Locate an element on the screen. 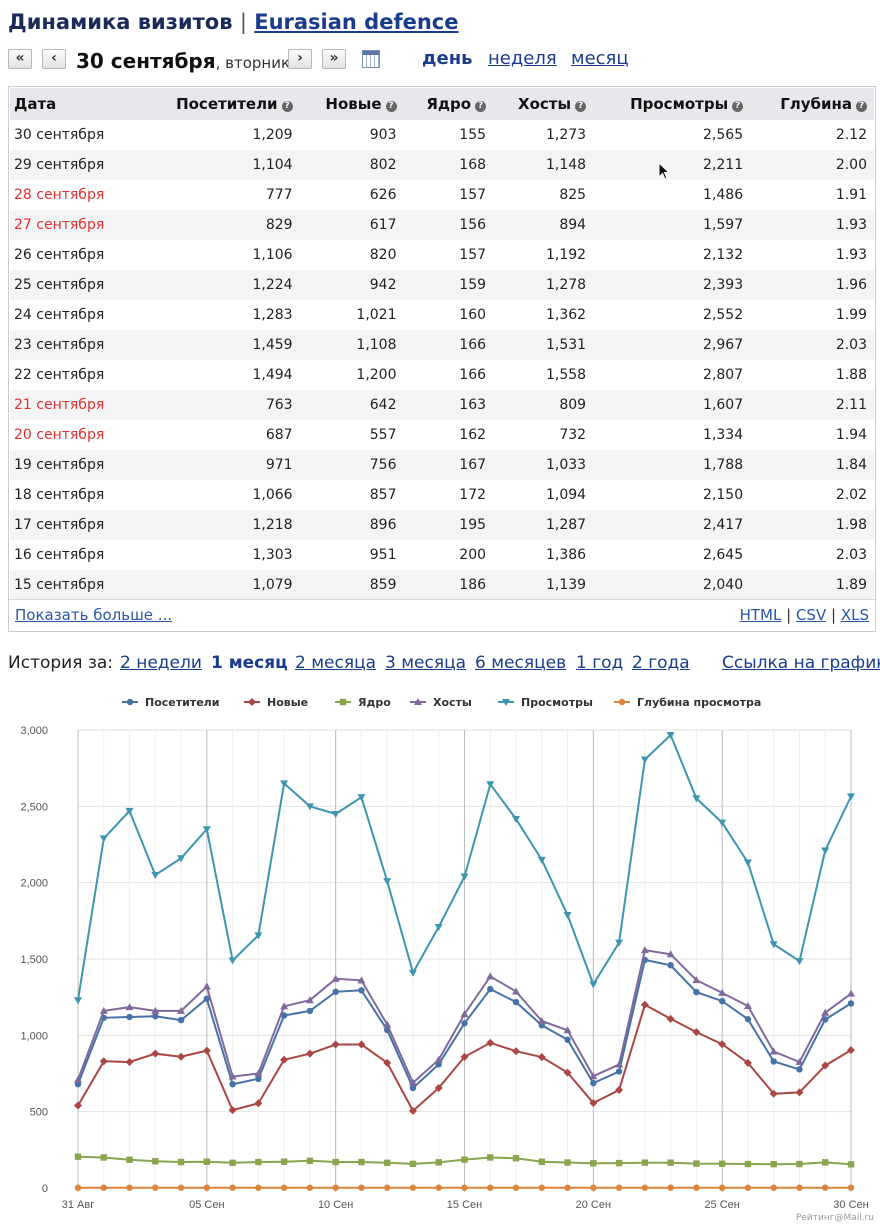 This screenshot has width=880, height=1226. legend-item: Посетители is located at coordinates (170, 702).